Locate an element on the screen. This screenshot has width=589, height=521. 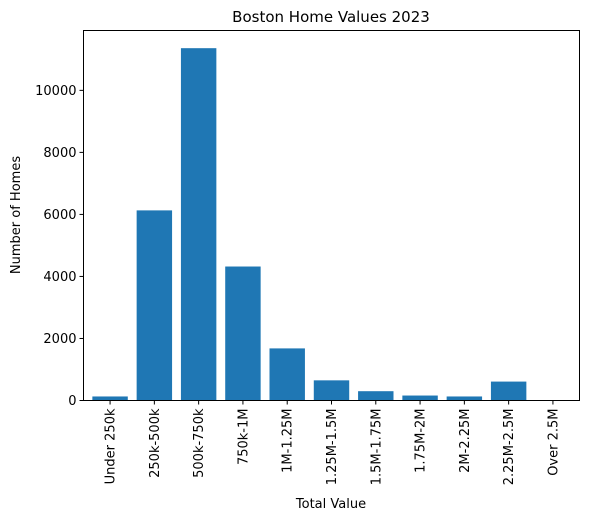
y-tick-label: 4000 is located at coordinates (59, 277).